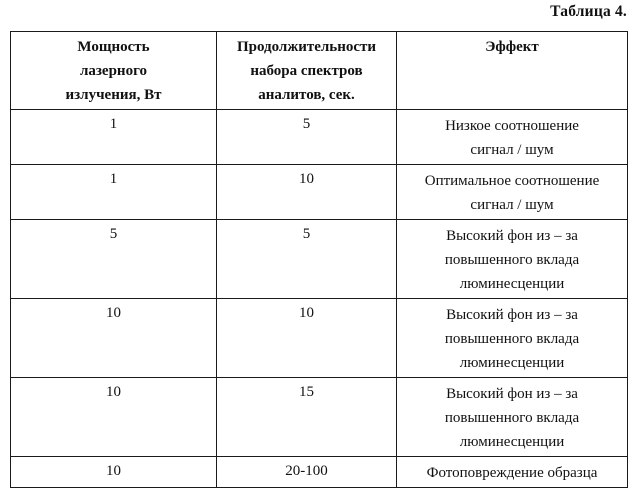 This screenshot has width=637, height=499. What do you see at coordinates (306, 47) in the screenshot?
I see `header-duration-line: Продолжительности` at bounding box center [306, 47].